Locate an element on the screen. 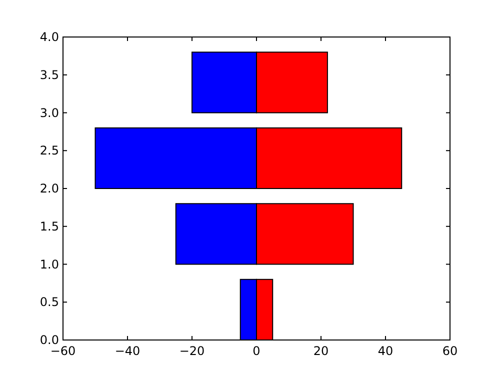  y-tick-label: 0.0 is located at coordinates (49, 340).